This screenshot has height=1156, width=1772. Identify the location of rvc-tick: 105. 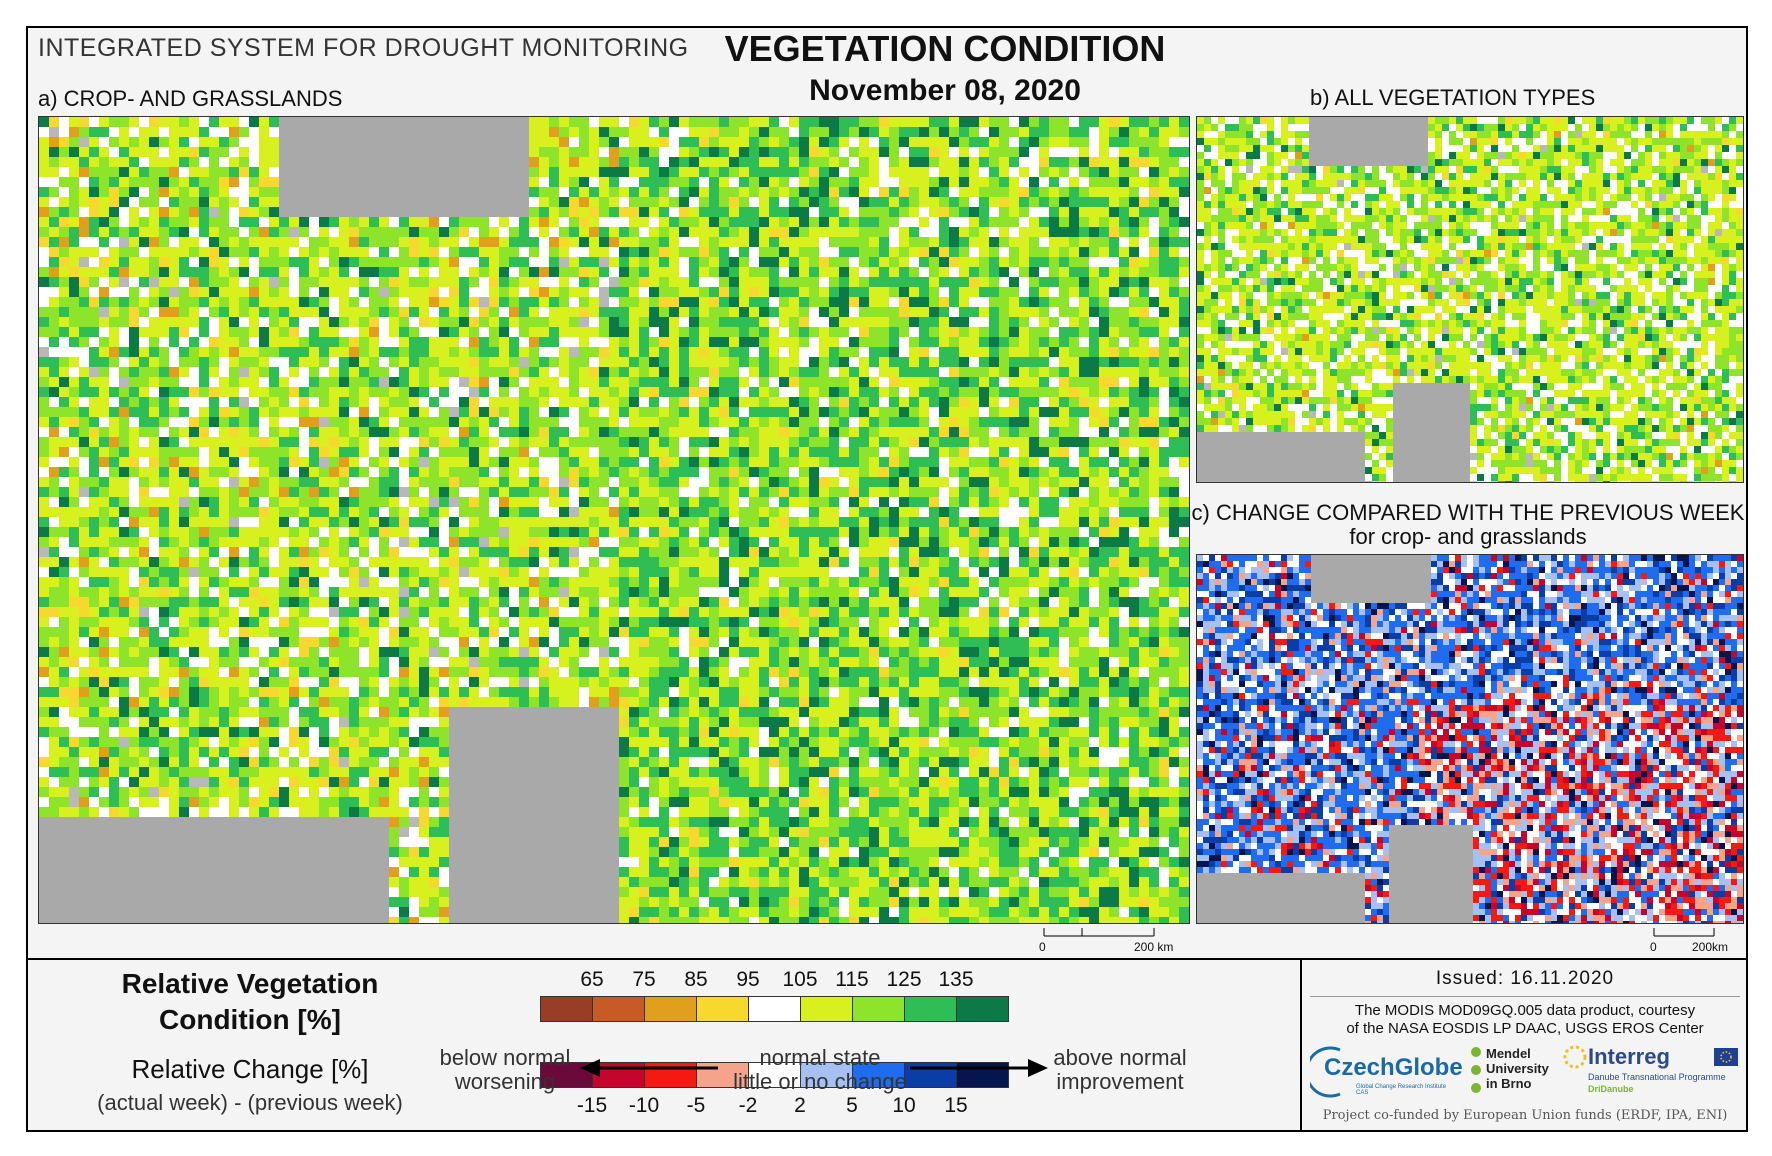
(800, 979).